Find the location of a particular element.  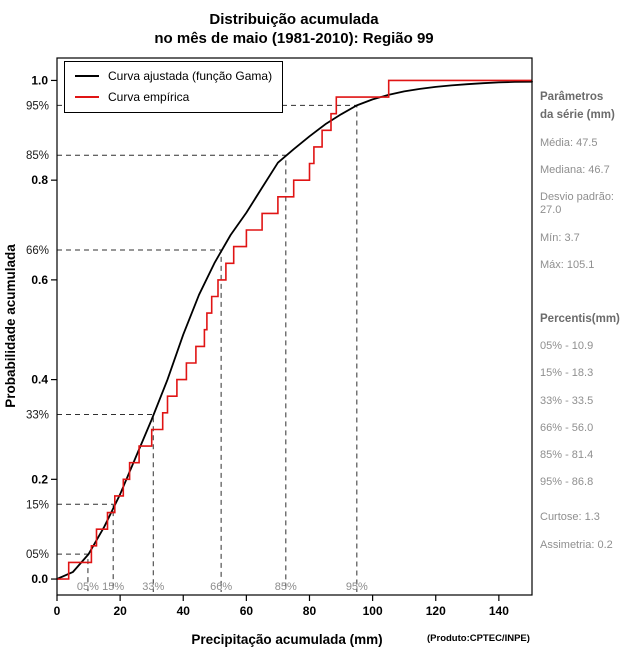

x-percent-label: 95% is located at coordinates (357, 587).